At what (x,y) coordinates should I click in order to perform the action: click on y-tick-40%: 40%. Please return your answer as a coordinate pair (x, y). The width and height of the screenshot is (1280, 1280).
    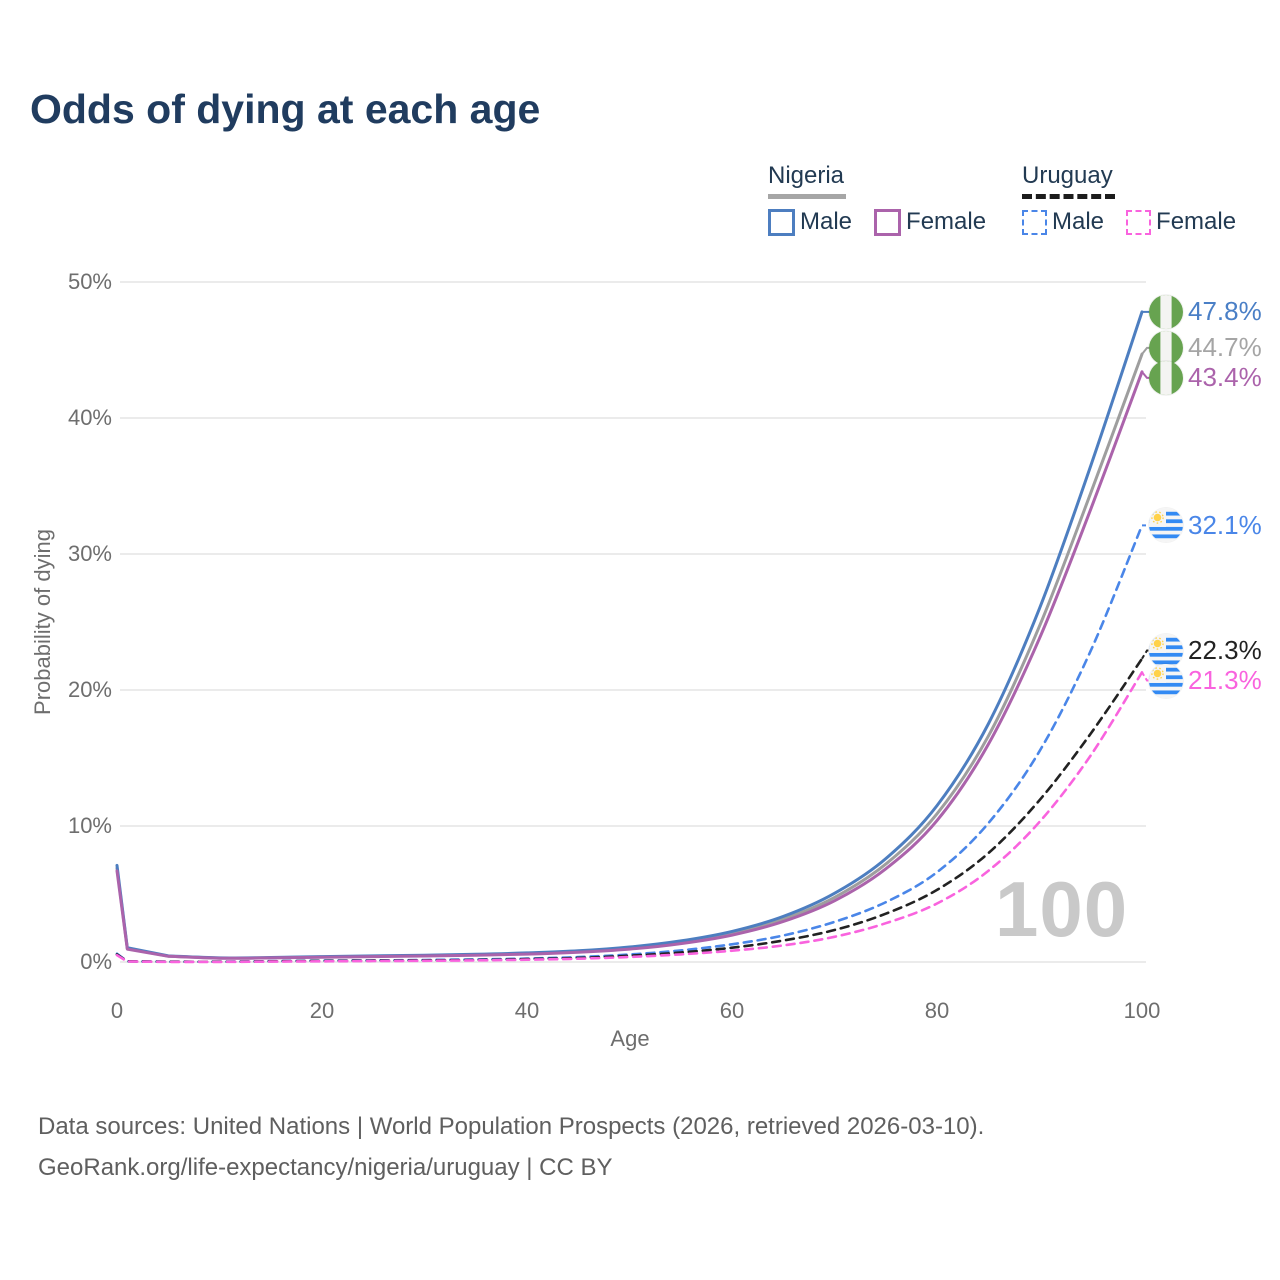
    Looking at the image, I should click on (89, 417).